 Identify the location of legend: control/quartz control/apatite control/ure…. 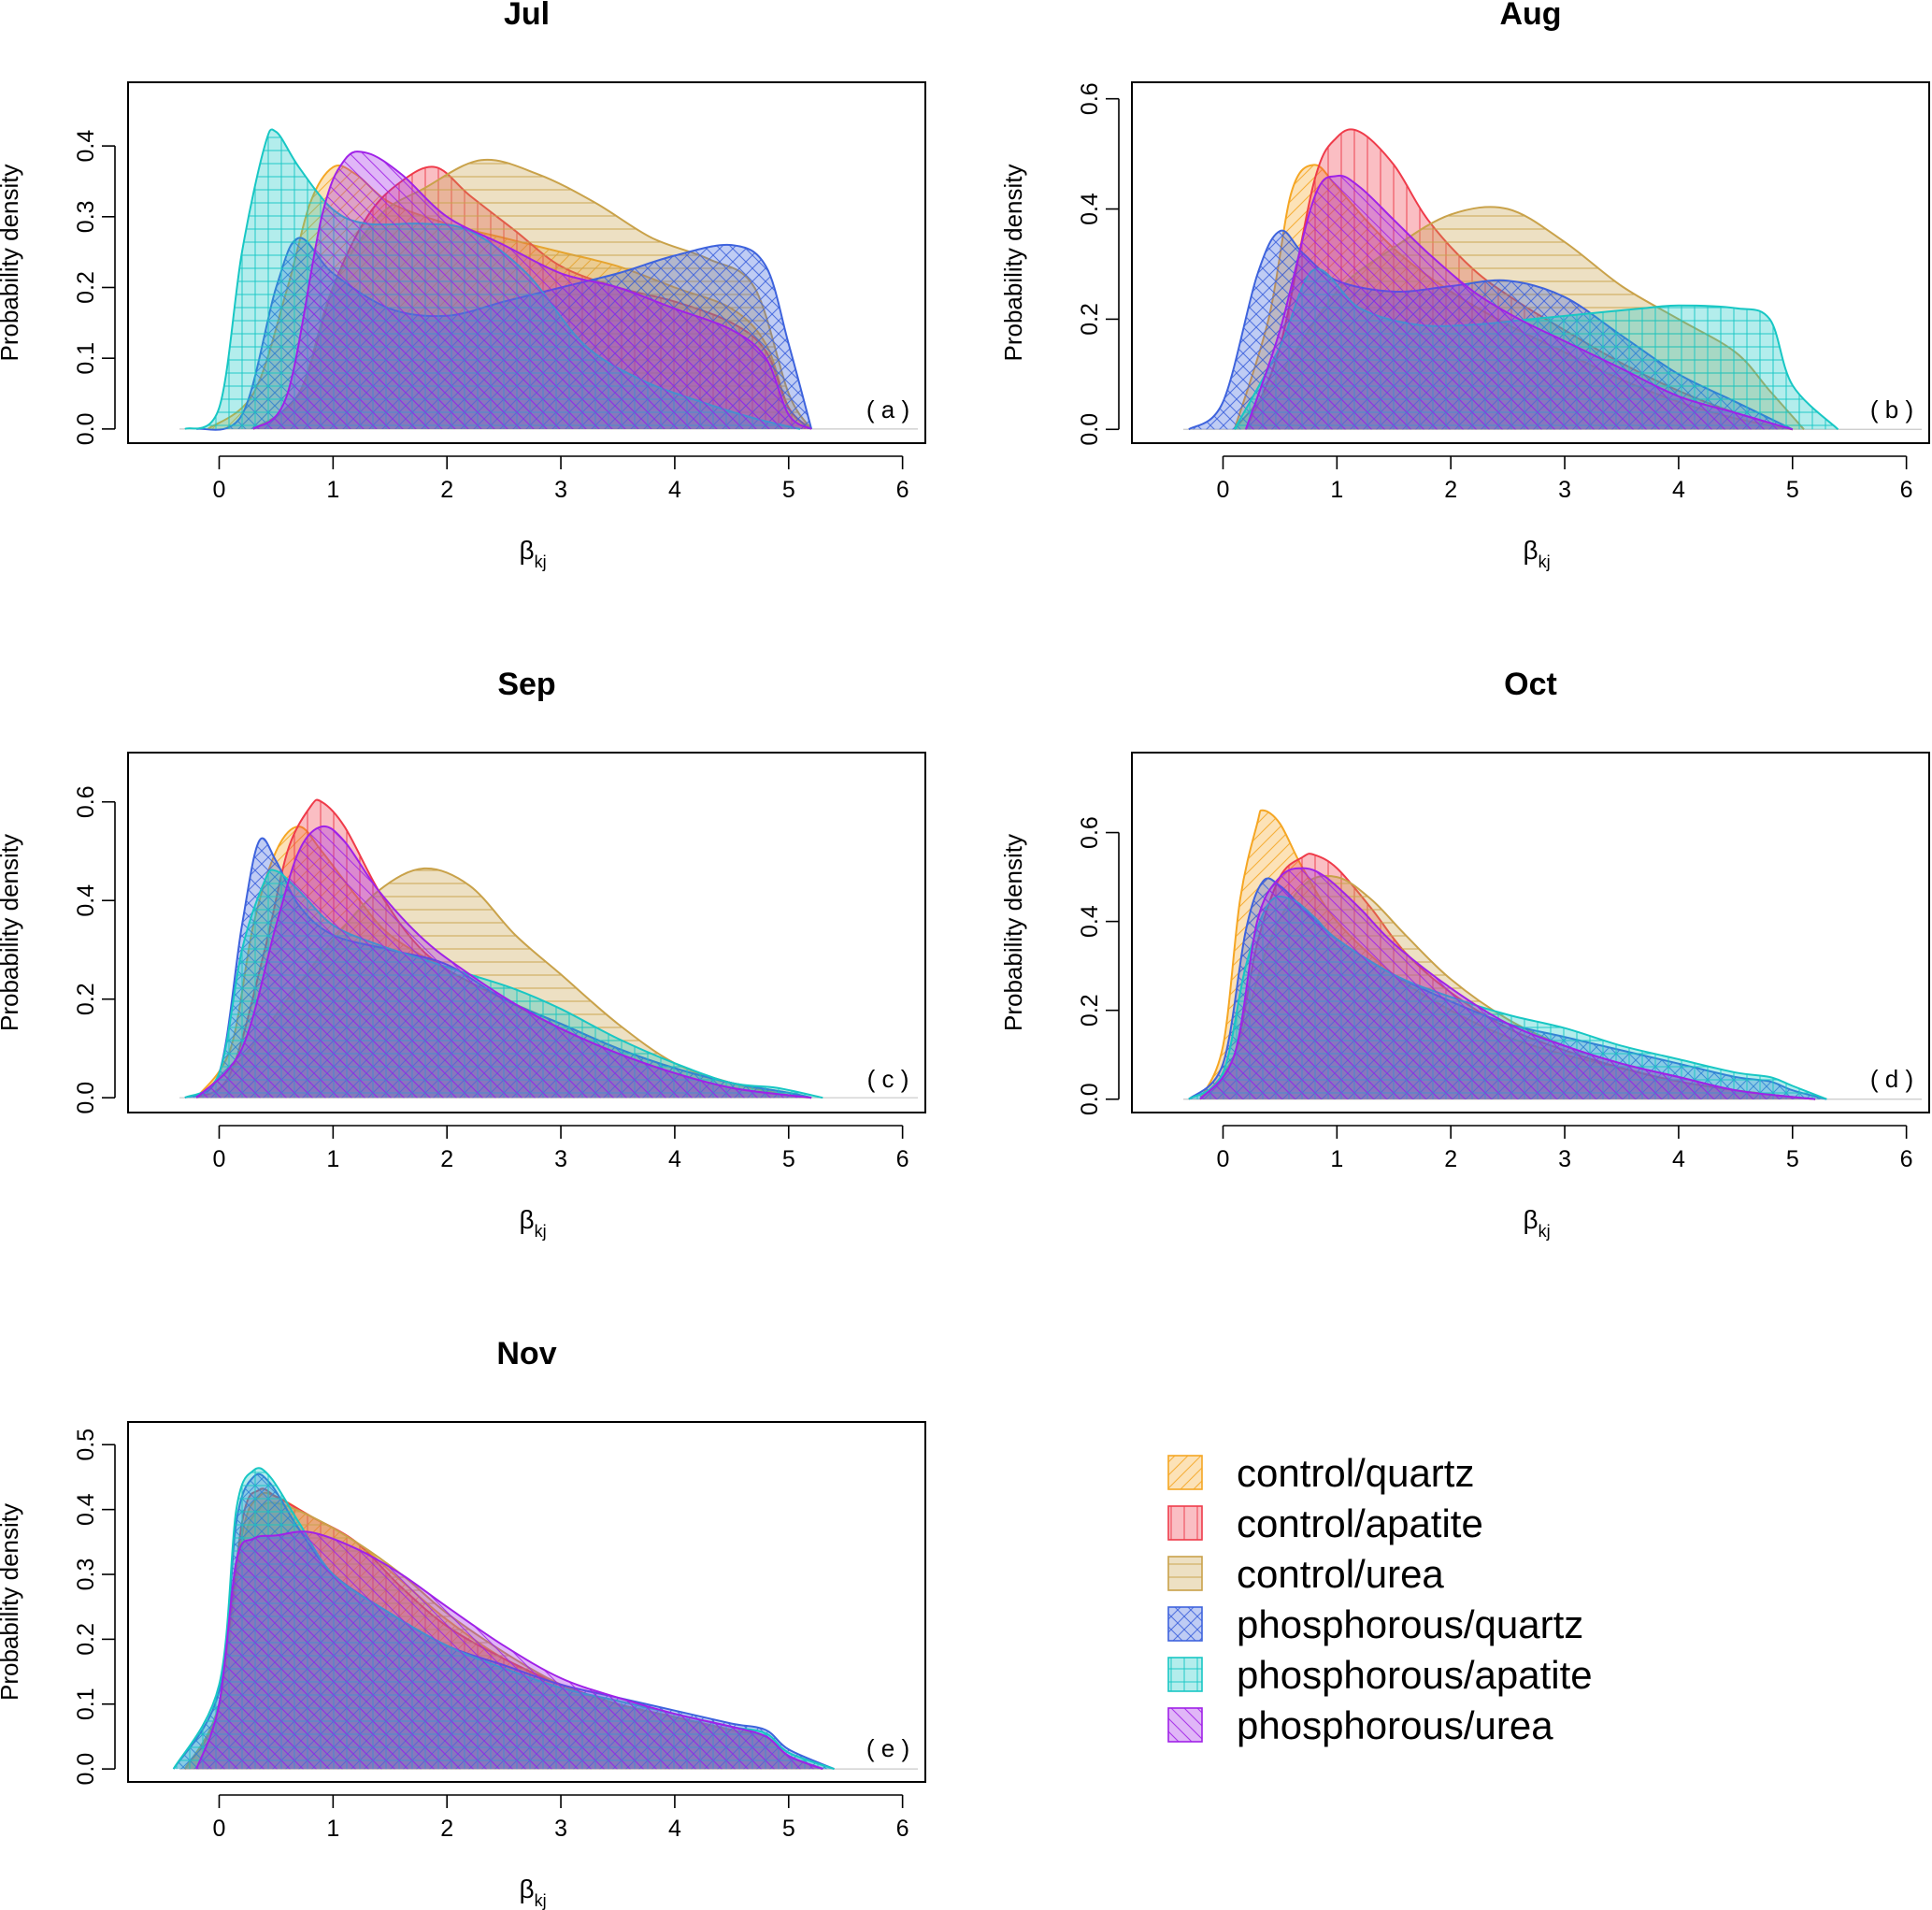
(1380, 1599).